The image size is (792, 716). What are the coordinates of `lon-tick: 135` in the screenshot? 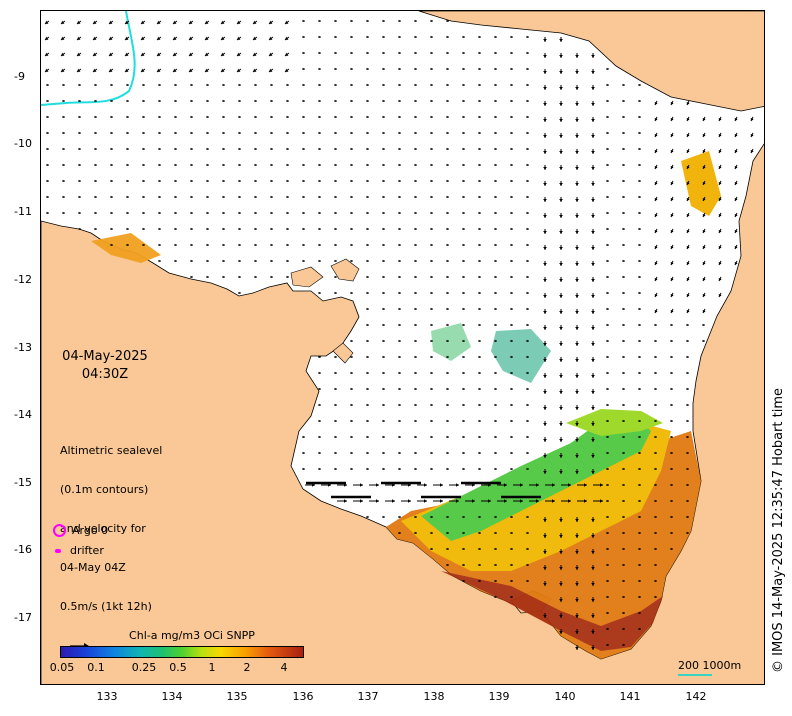 It's located at (237, 696).